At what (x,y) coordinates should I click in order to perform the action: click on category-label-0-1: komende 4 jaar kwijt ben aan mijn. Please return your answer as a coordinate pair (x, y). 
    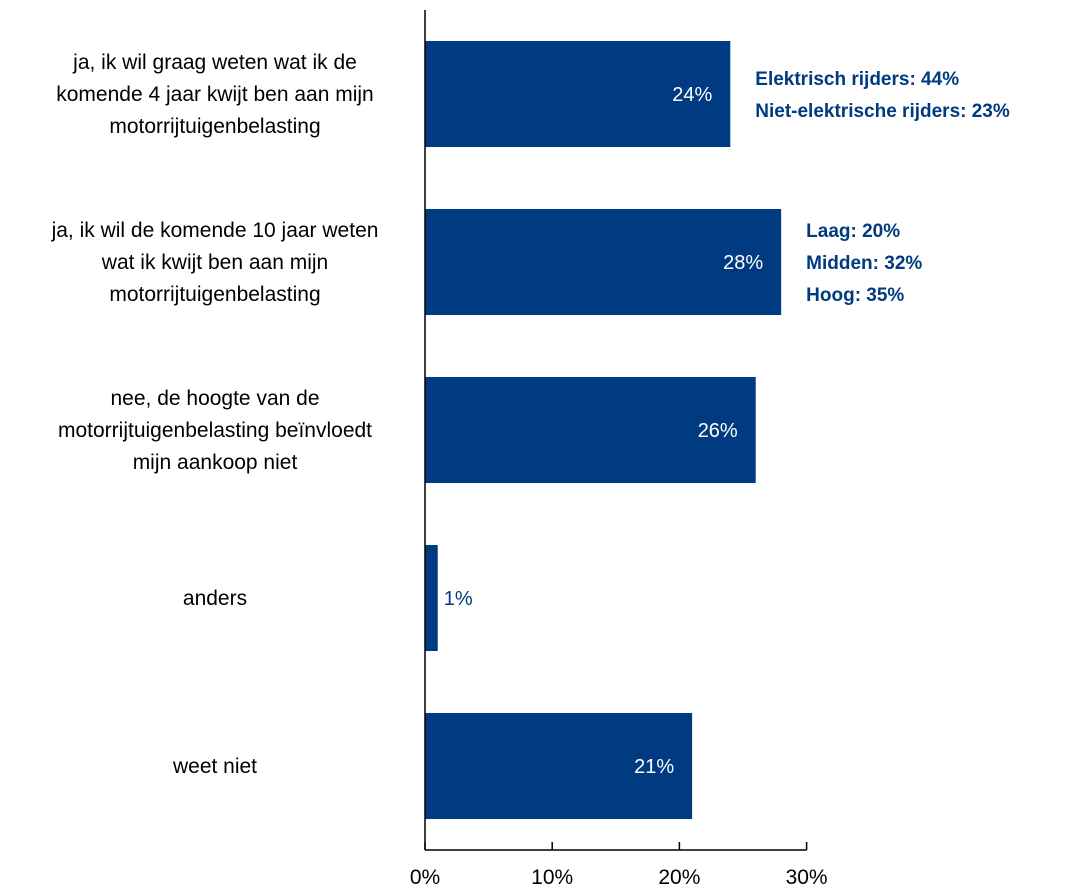
    Looking at the image, I should click on (215, 94).